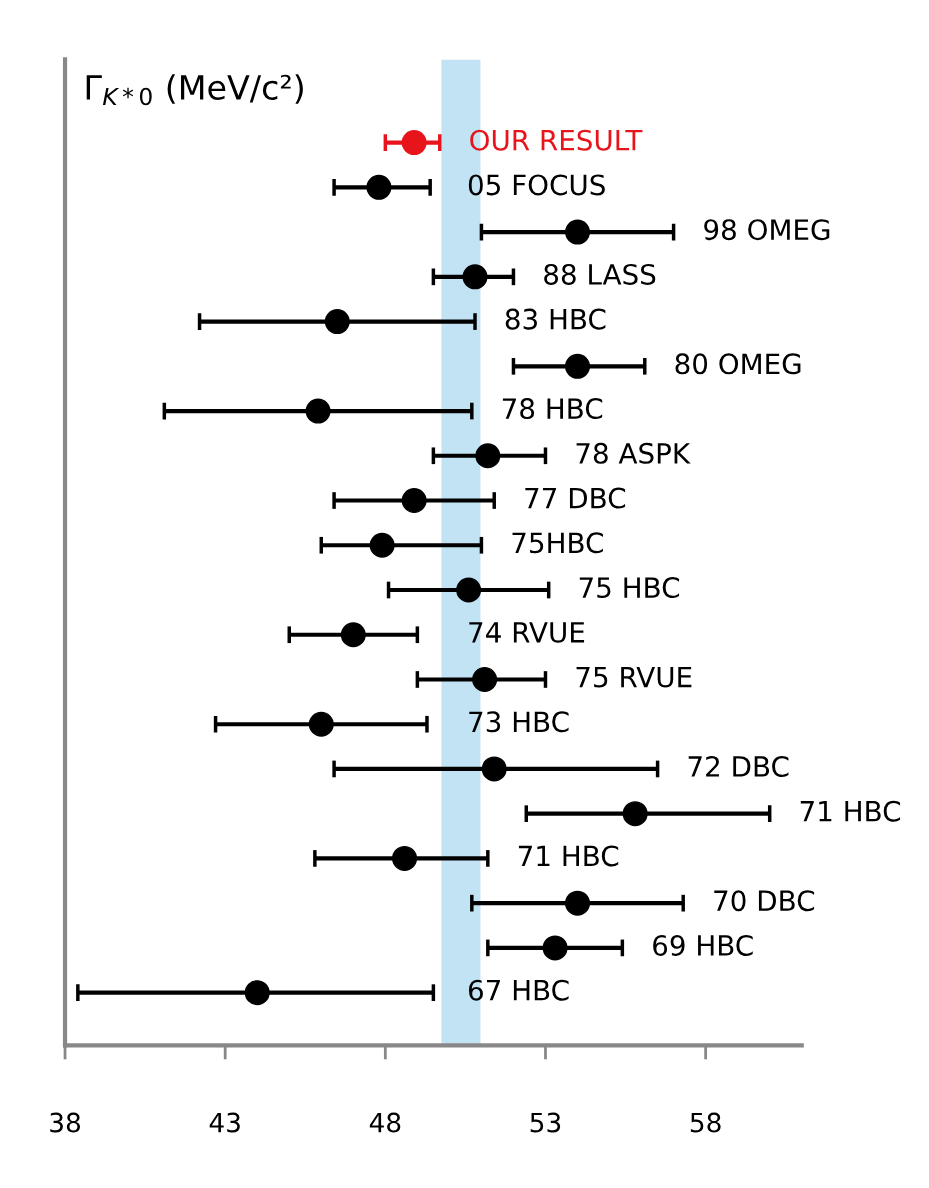 The image size is (929, 1188). Describe the element at coordinates (705, 1122) in the screenshot. I see `x-tick-label: 58` at that location.